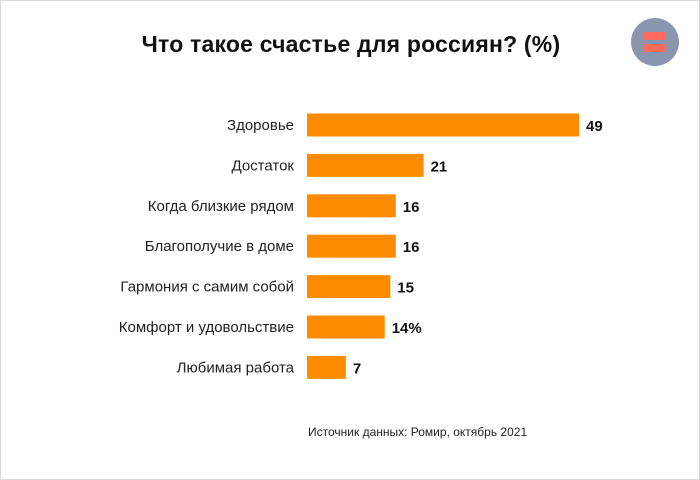 Image resolution: width=700 pixels, height=480 pixels. What do you see at coordinates (221, 206) in the screenshot?
I see `category-label-3: Когда близкие рядом` at bounding box center [221, 206].